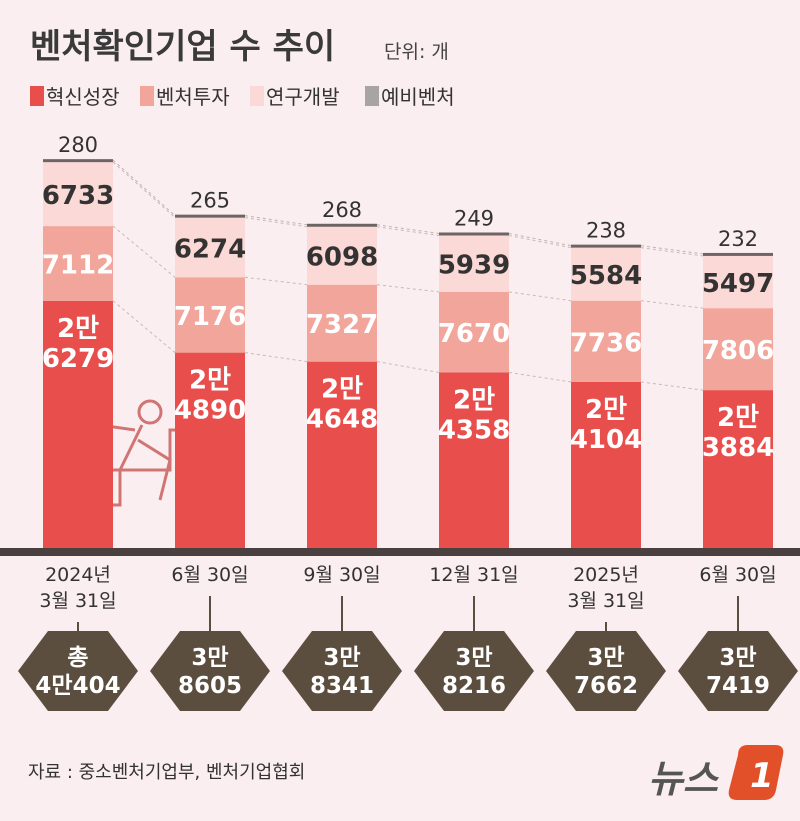 Image resolution: width=800 pixels, height=821 pixels. What do you see at coordinates (342, 420) in the screenshot?
I see `bar-label-innovation: 4648` at bounding box center [342, 420].